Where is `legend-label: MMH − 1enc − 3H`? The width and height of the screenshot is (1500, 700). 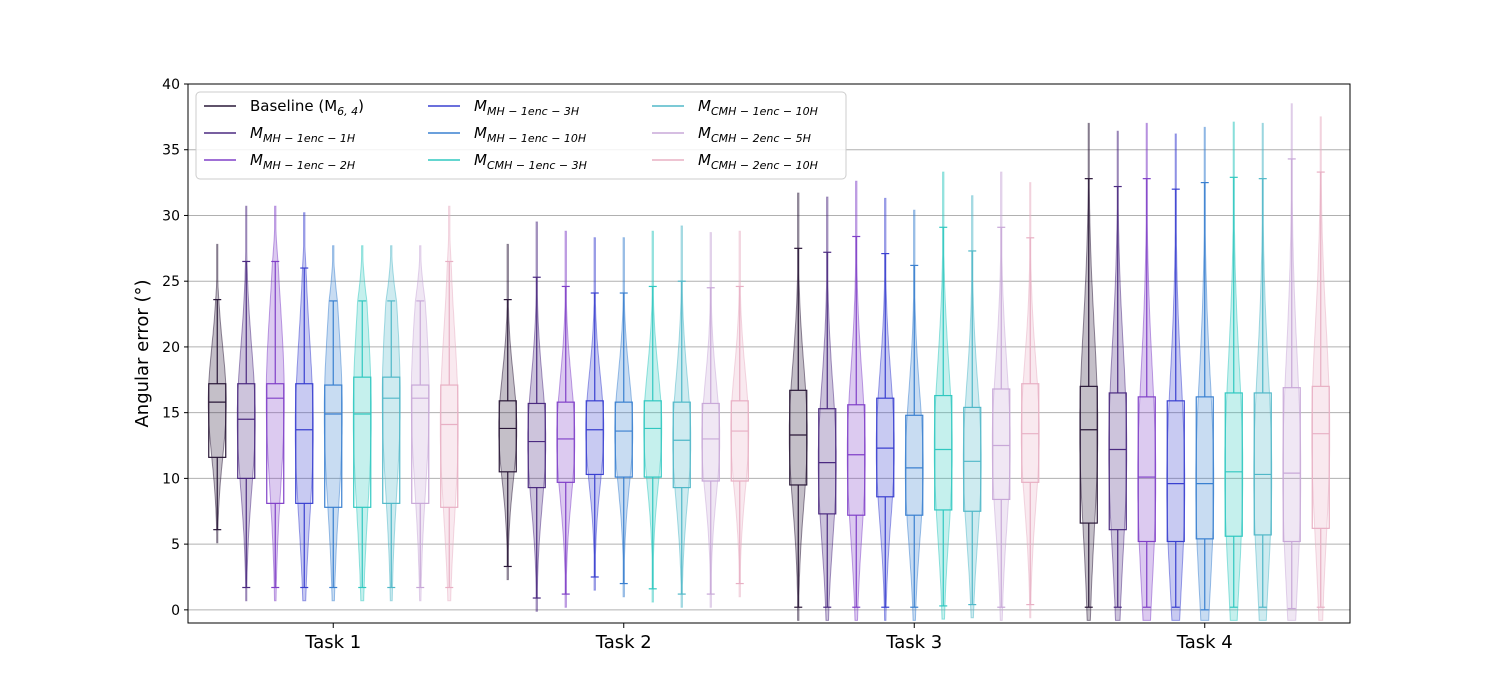
legend-label: MMH − 1enc − 3H is located at coordinates (526, 107).